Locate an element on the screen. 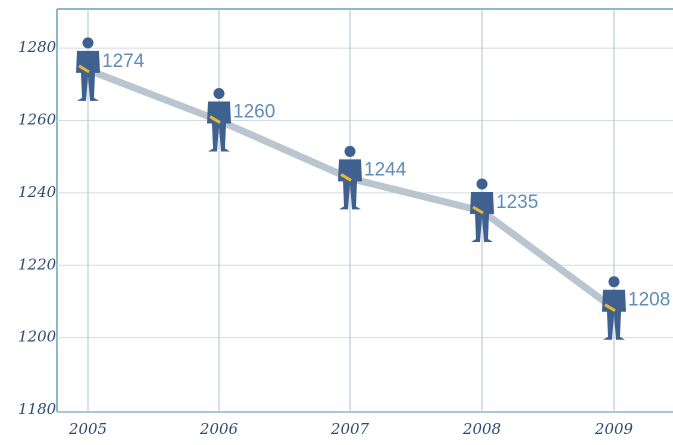  x-tick-label: 2008 is located at coordinates (481, 429).